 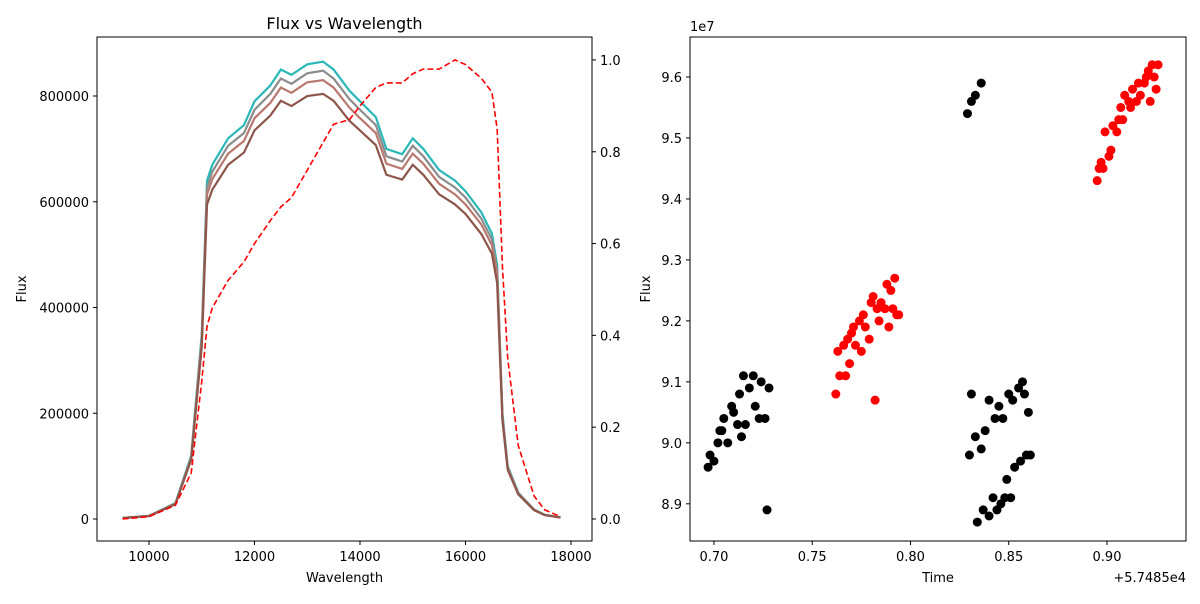 What do you see at coordinates (713, 557) in the screenshot?
I see `x-tick-label: 0.70` at bounding box center [713, 557].